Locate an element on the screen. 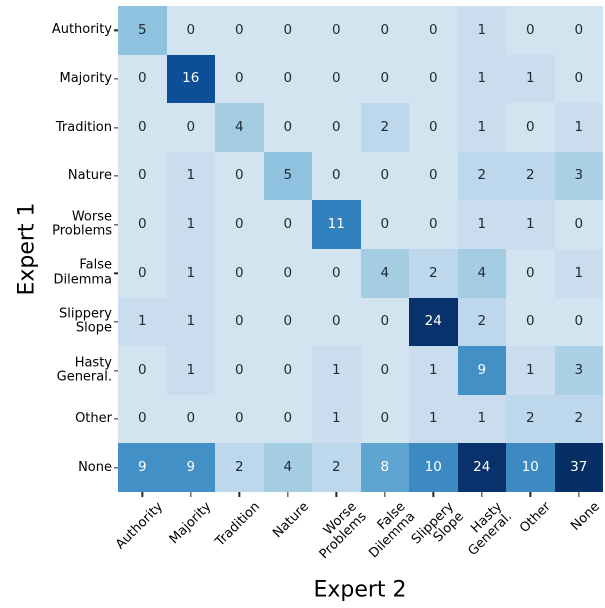 Image resolution: width=605 pixels, height=608 pixels. y-tick-label: Hasty General. is located at coordinates (84, 370).